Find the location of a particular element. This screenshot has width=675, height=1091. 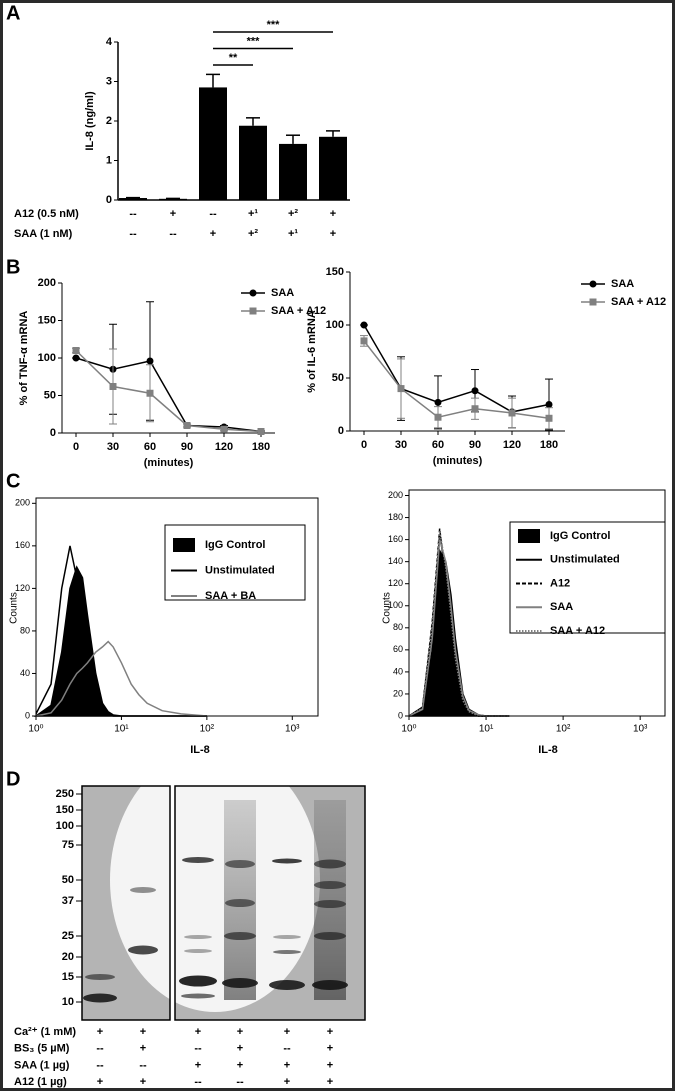

panel-label: A is located at coordinates (13, 13).